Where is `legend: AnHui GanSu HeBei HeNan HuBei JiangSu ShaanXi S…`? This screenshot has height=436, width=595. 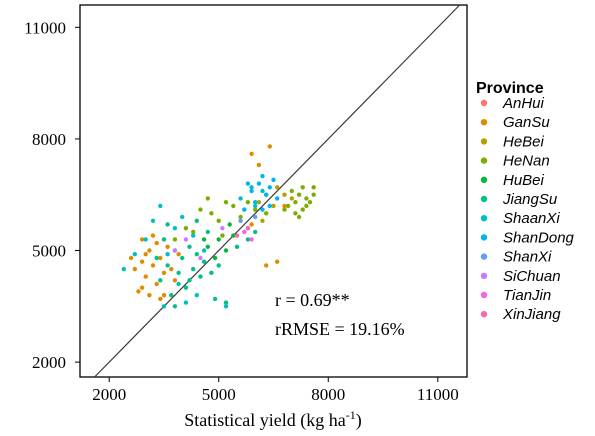 legend: AnHui GanSu HeBei HeNan HuBei JiangSu ShaanXi S… is located at coordinates (527, 209).